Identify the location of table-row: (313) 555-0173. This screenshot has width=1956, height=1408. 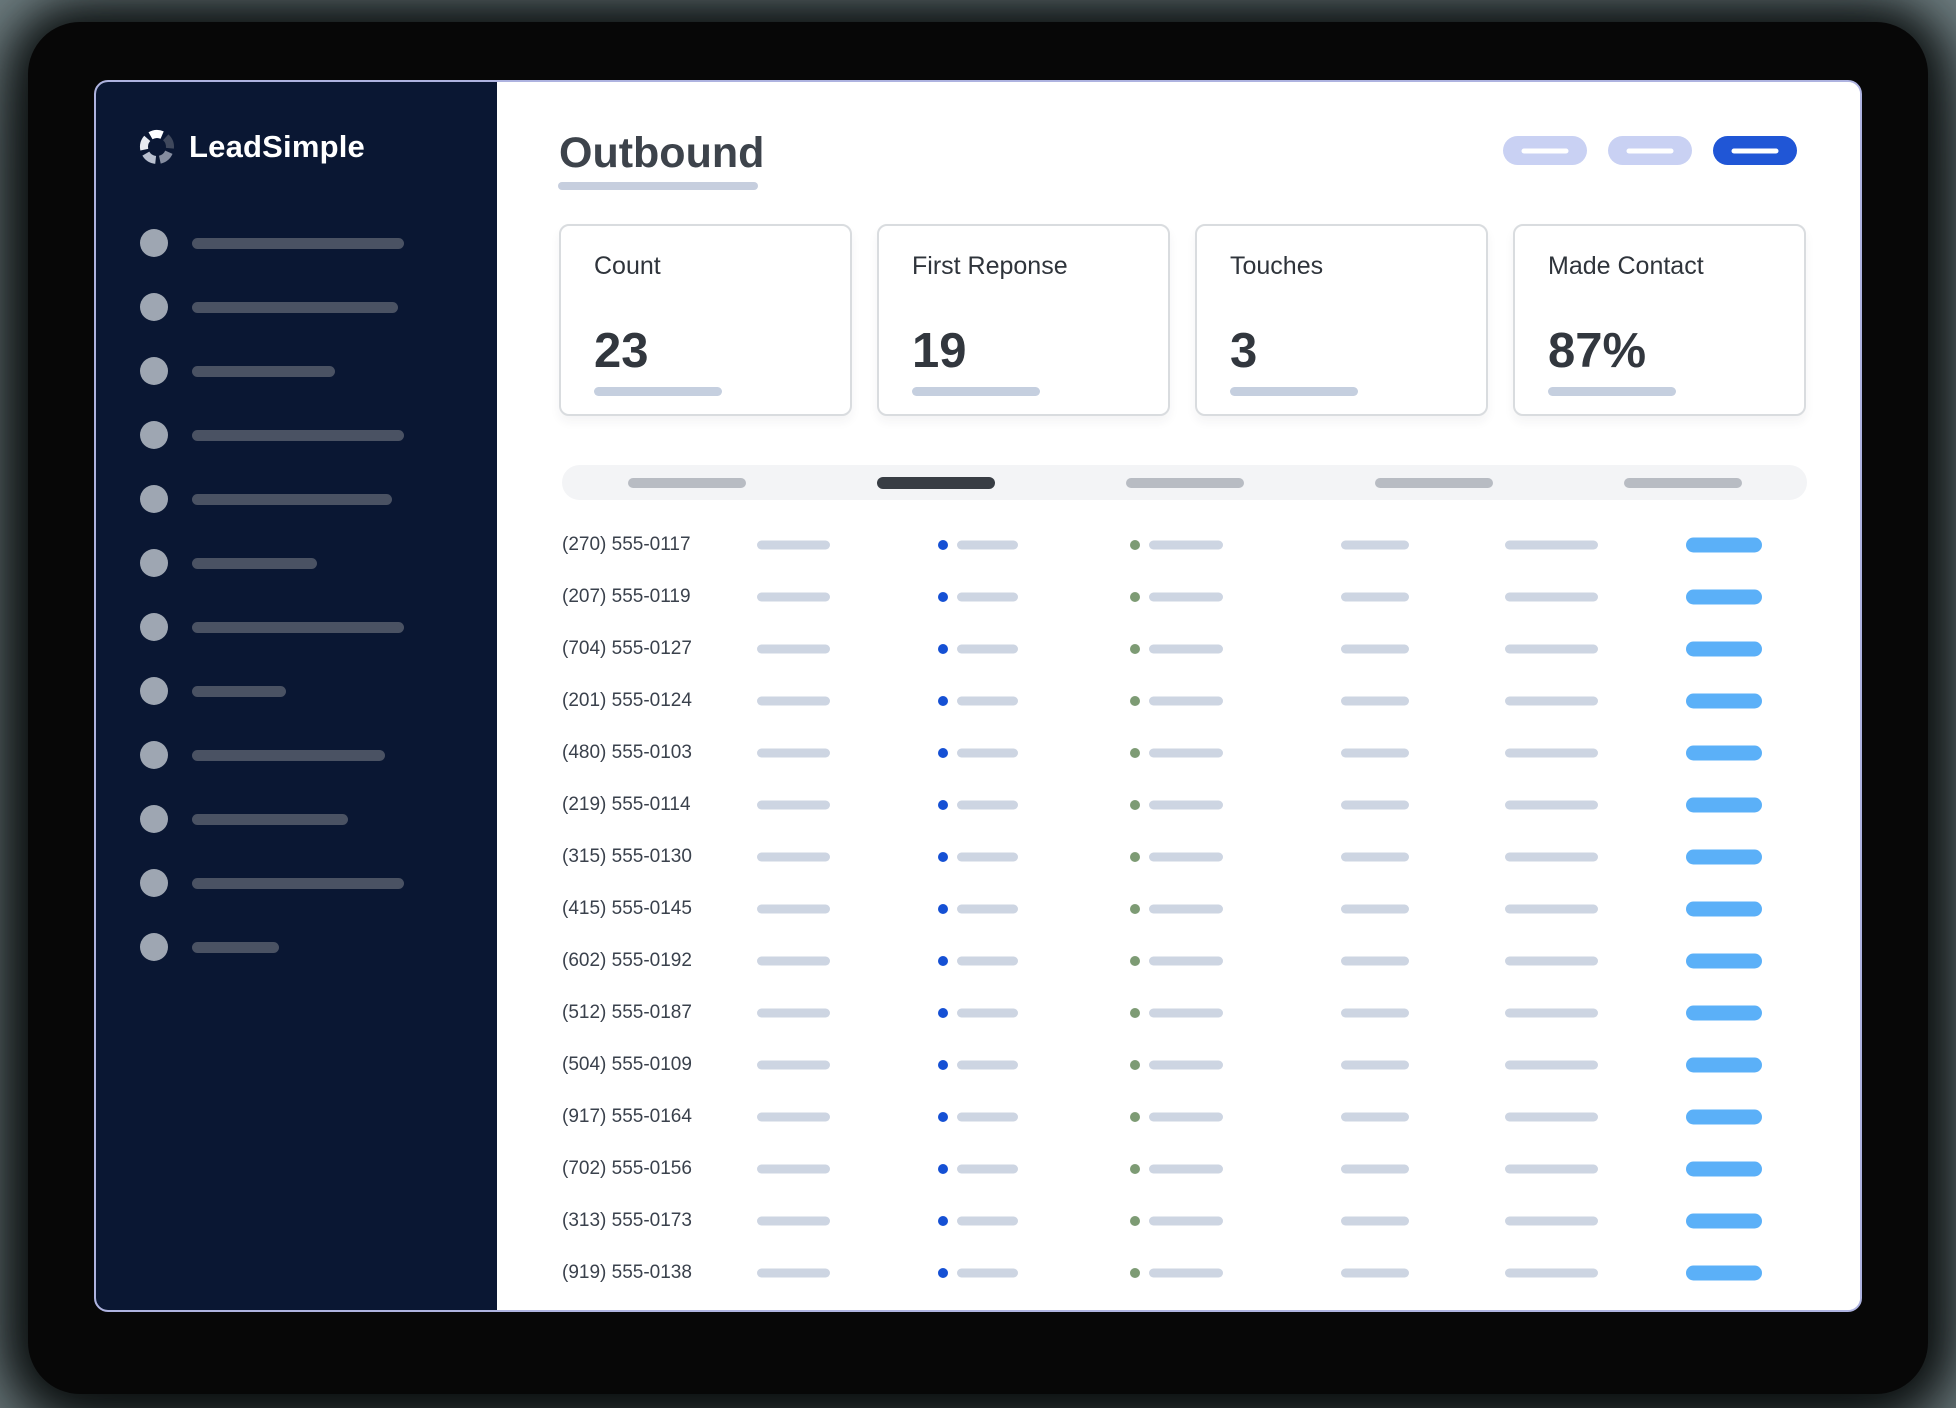
(1184, 1221).